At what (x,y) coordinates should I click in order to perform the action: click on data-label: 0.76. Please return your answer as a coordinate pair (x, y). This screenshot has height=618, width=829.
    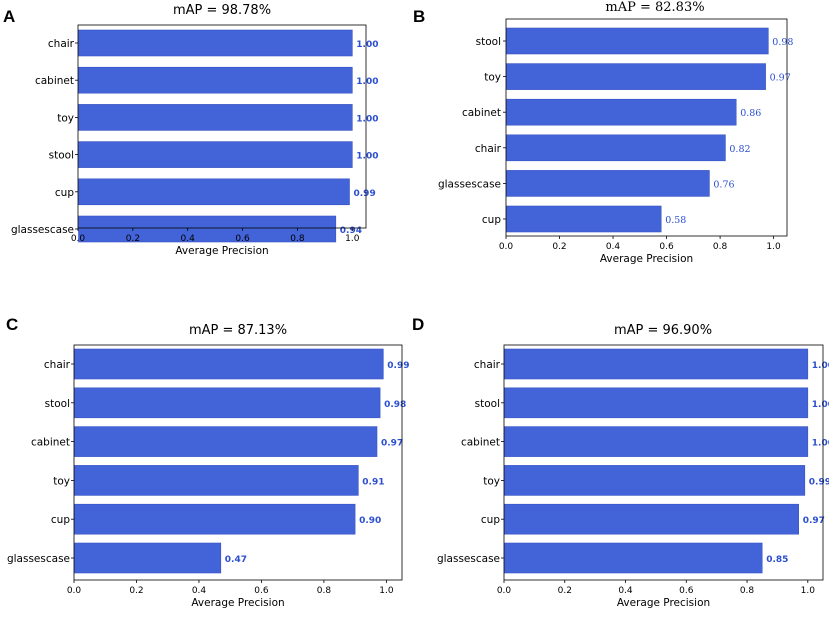
    Looking at the image, I should click on (723, 184).